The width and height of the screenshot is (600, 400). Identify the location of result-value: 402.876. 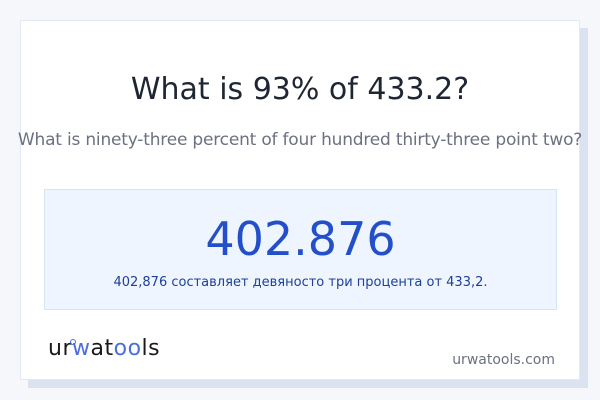
(300, 239).